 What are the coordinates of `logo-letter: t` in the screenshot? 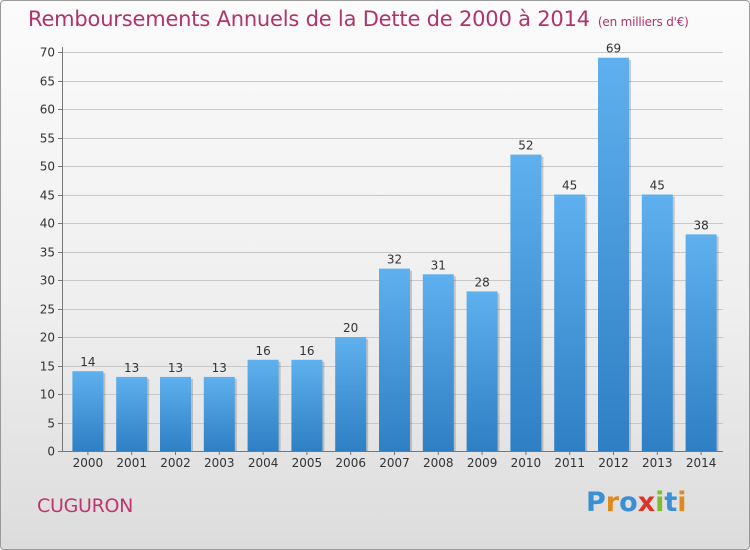 It's located at (671, 502).